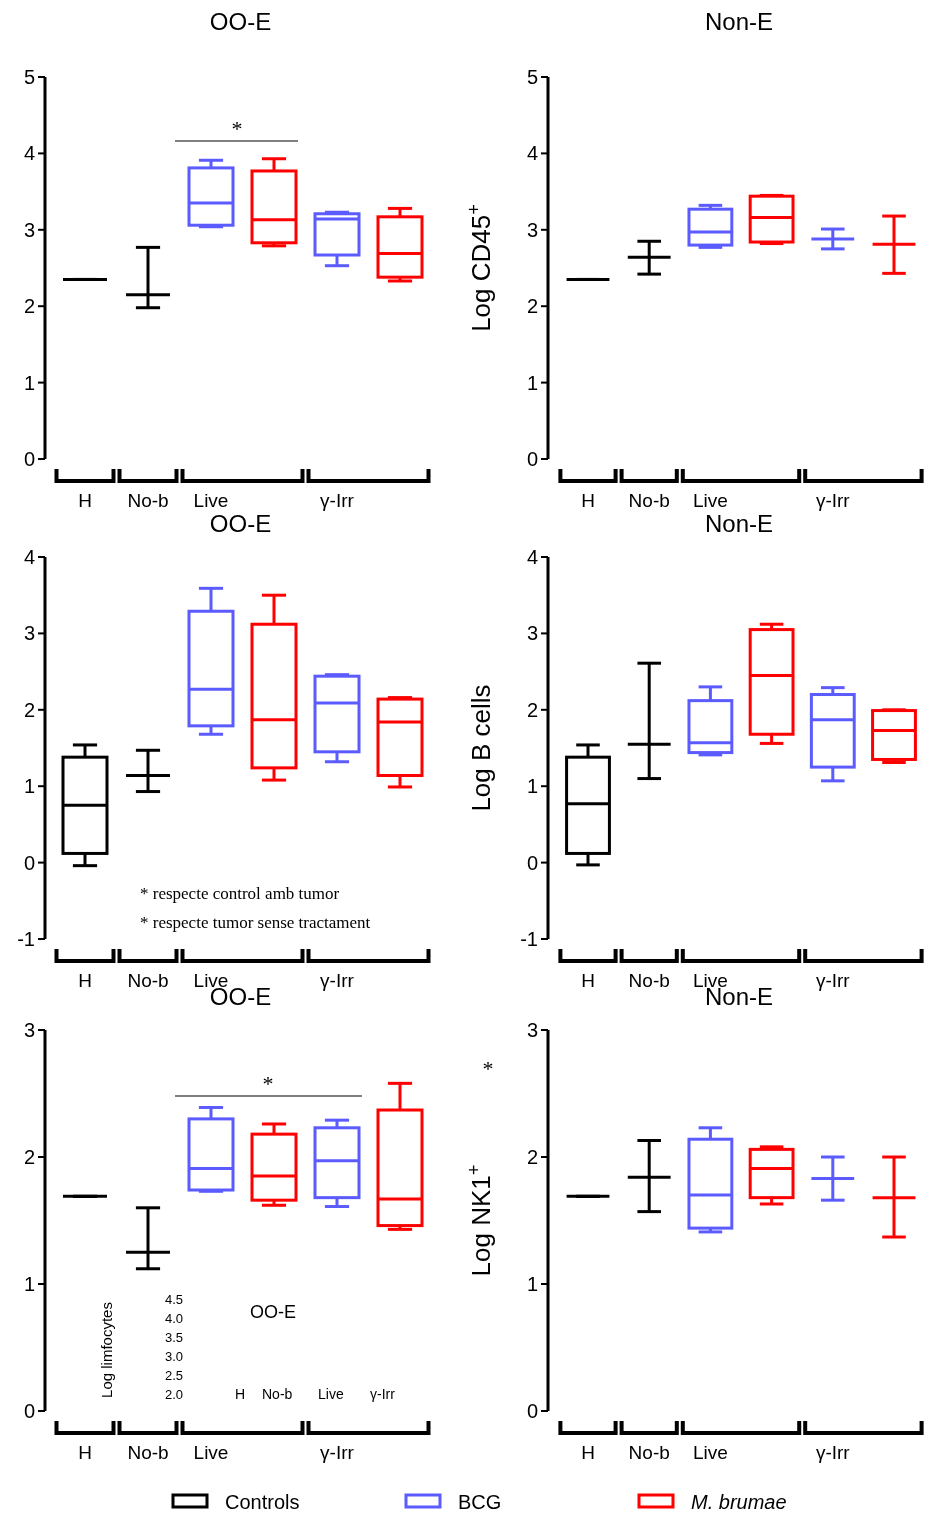 Image resolution: width=932 pixels, height=1515 pixels. What do you see at coordinates (255, 922) in the screenshot?
I see `annotation: * respecte tumor sense tractament` at bounding box center [255, 922].